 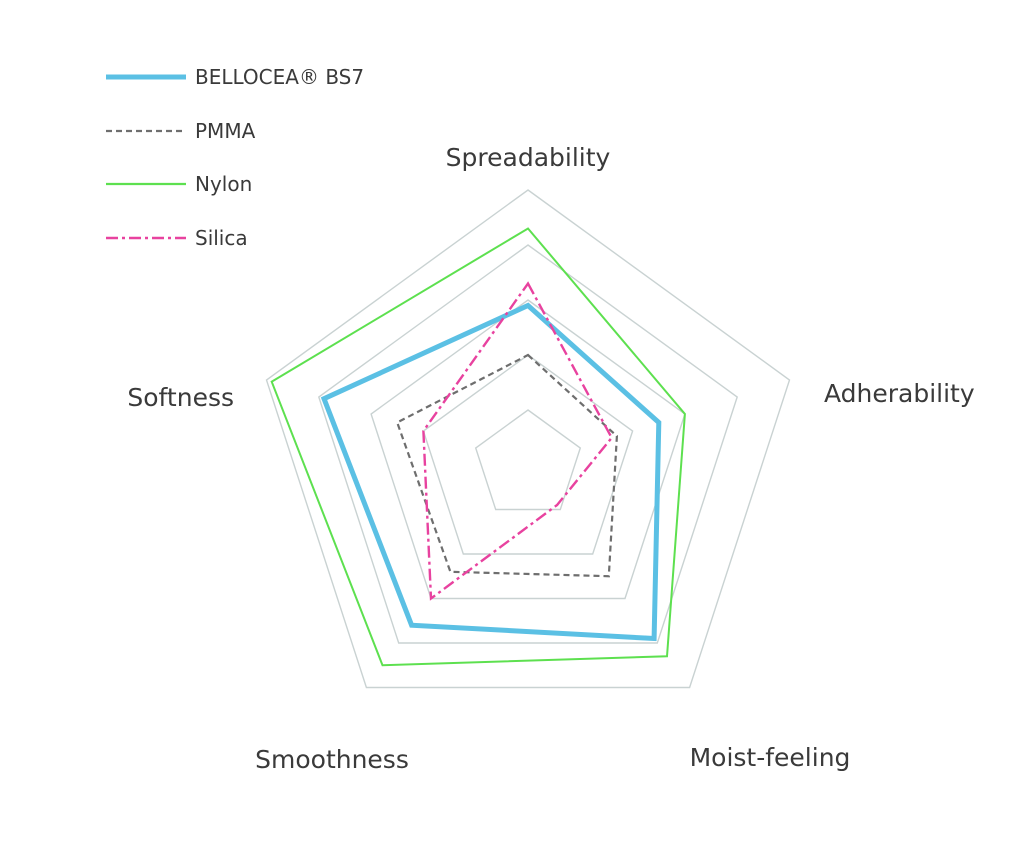 I want to click on legend-label-pmma: PMMA, so click(x=225, y=131).